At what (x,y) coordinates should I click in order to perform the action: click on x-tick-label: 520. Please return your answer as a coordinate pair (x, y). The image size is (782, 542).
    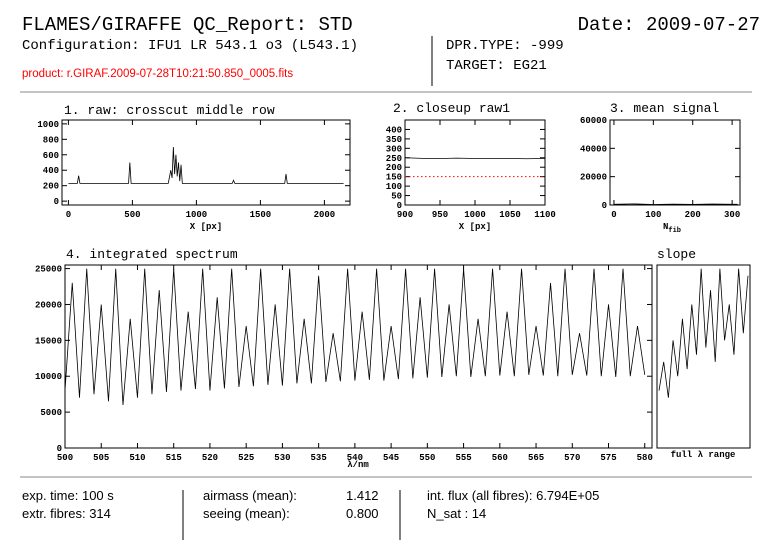
    Looking at the image, I should click on (210, 458).